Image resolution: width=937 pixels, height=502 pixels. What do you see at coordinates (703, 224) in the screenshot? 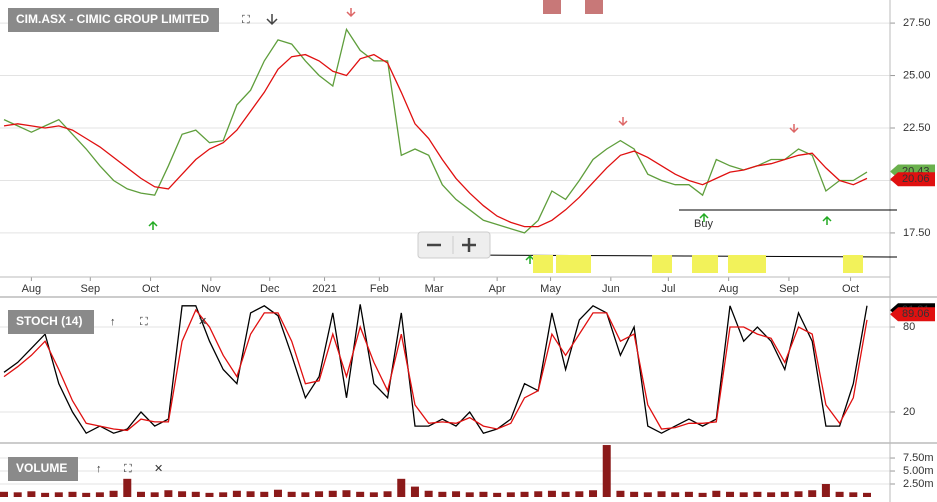
I see `annotation: Buy` at bounding box center [703, 224].